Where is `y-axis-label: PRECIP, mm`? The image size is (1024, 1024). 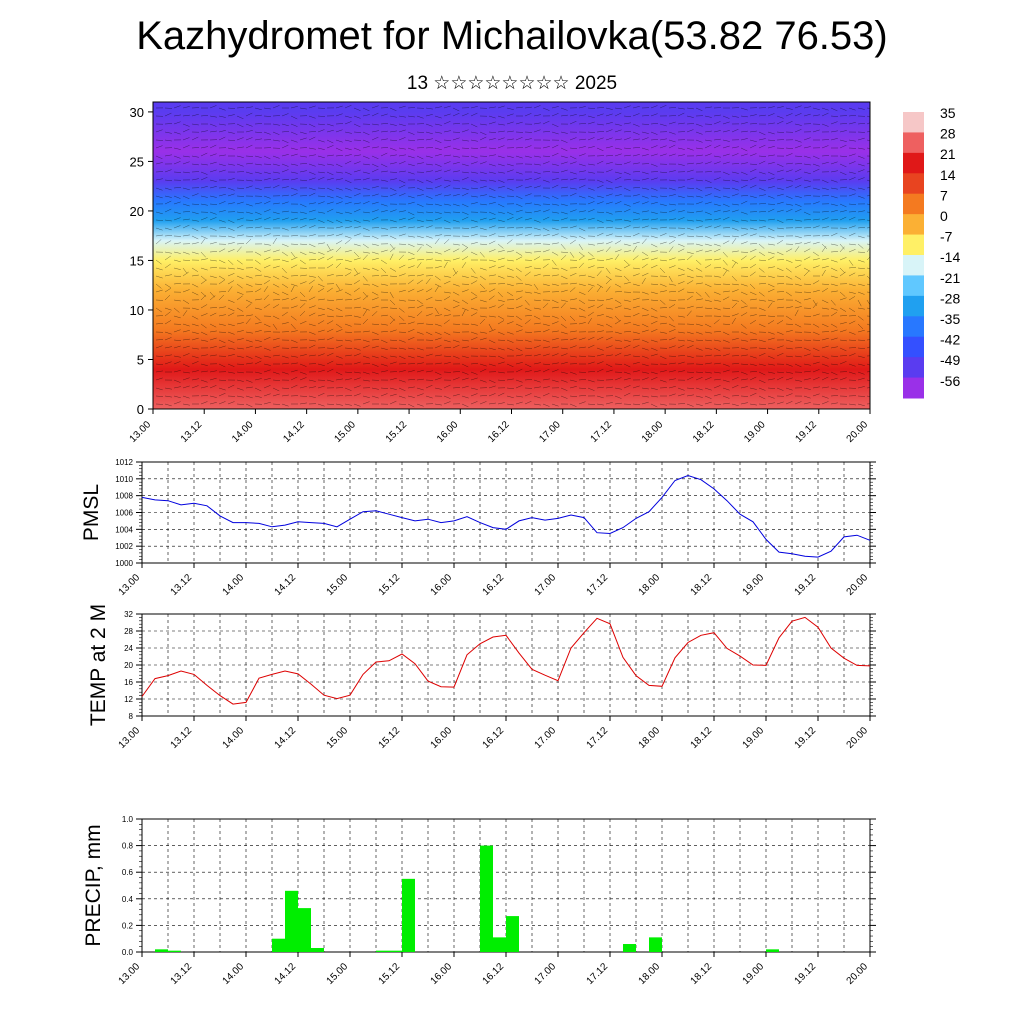 y-axis-label: PRECIP, mm is located at coordinates (93, 885).